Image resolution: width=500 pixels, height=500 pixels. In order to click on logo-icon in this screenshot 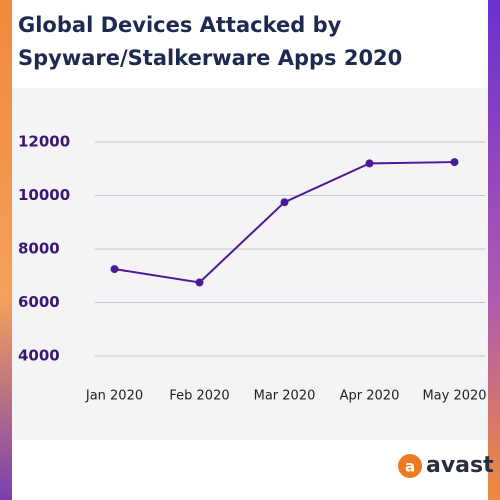, I will do `click(410, 466)`.